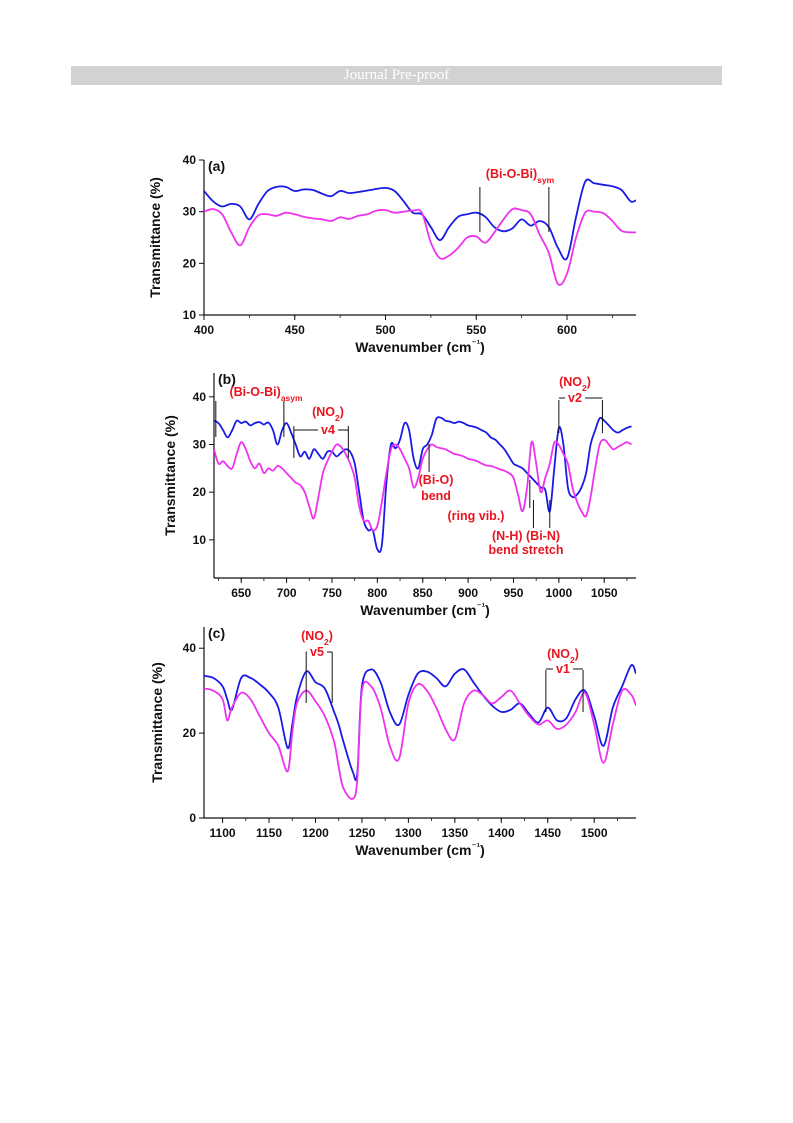  I want to click on x-tick-label: 400, so click(204, 330).